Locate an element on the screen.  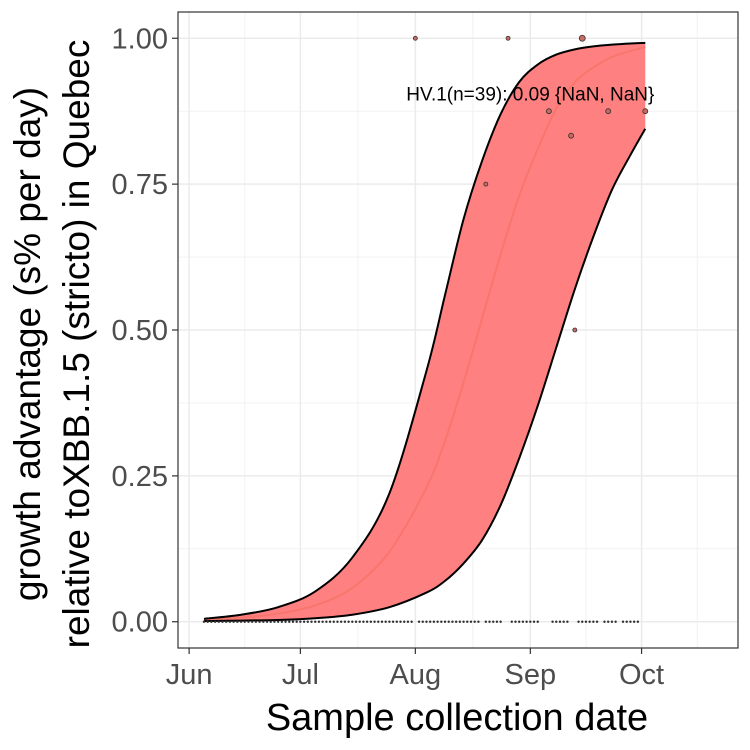
y-axis-ticks: 0.00 0.25 0.50 0.75 1.00 is located at coordinates (145, 331).